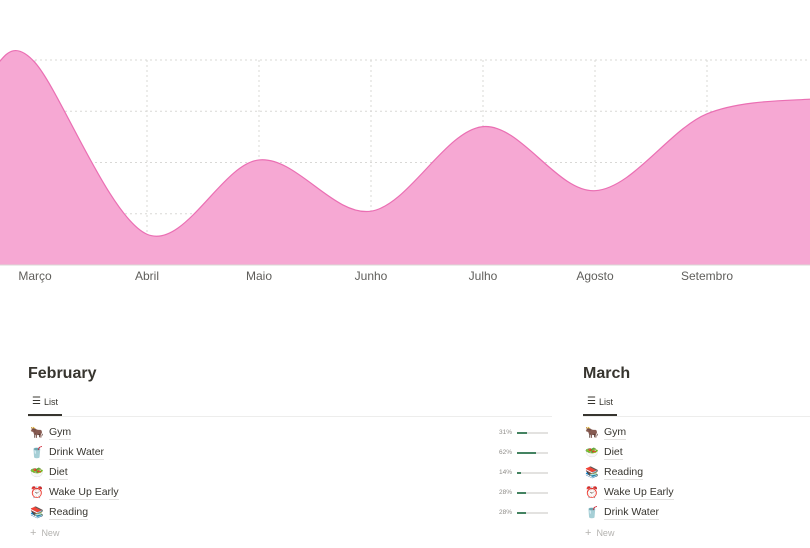 This screenshot has width=810, height=548. Describe the element at coordinates (505, 432) in the screenshot. I see `progress-text: 31%` at that location.